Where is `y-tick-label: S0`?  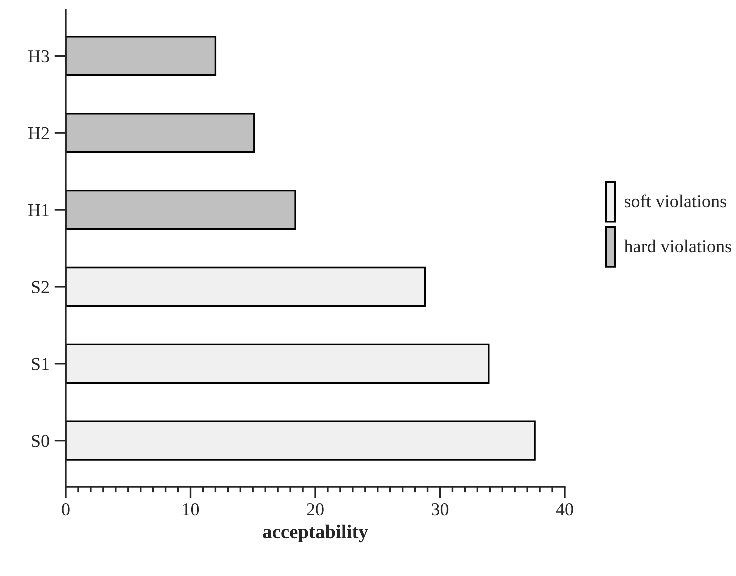 y-tick-label: S0 is located at coordinates (41, 441).